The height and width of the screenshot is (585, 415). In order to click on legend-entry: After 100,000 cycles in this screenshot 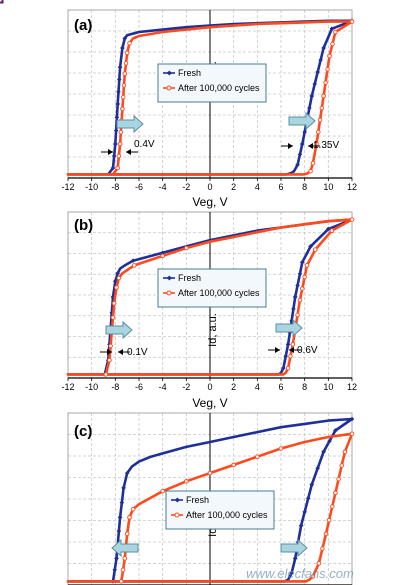, I will do `click(227, 515)`.